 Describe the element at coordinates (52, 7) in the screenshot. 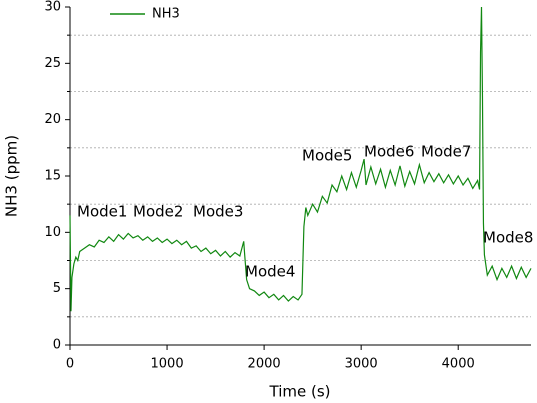

I see `y-tick-label: 30` at that location.